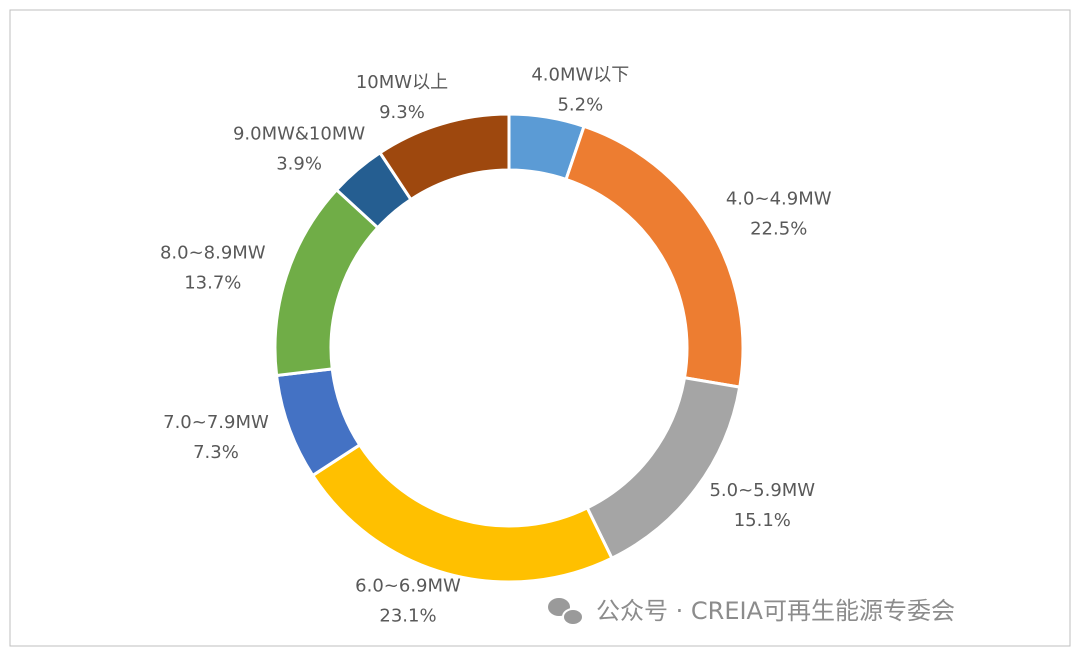  Describe the element at coordinates (212, 283) in the screenshot. I see `slice-value-label: 13.7%` at that location.